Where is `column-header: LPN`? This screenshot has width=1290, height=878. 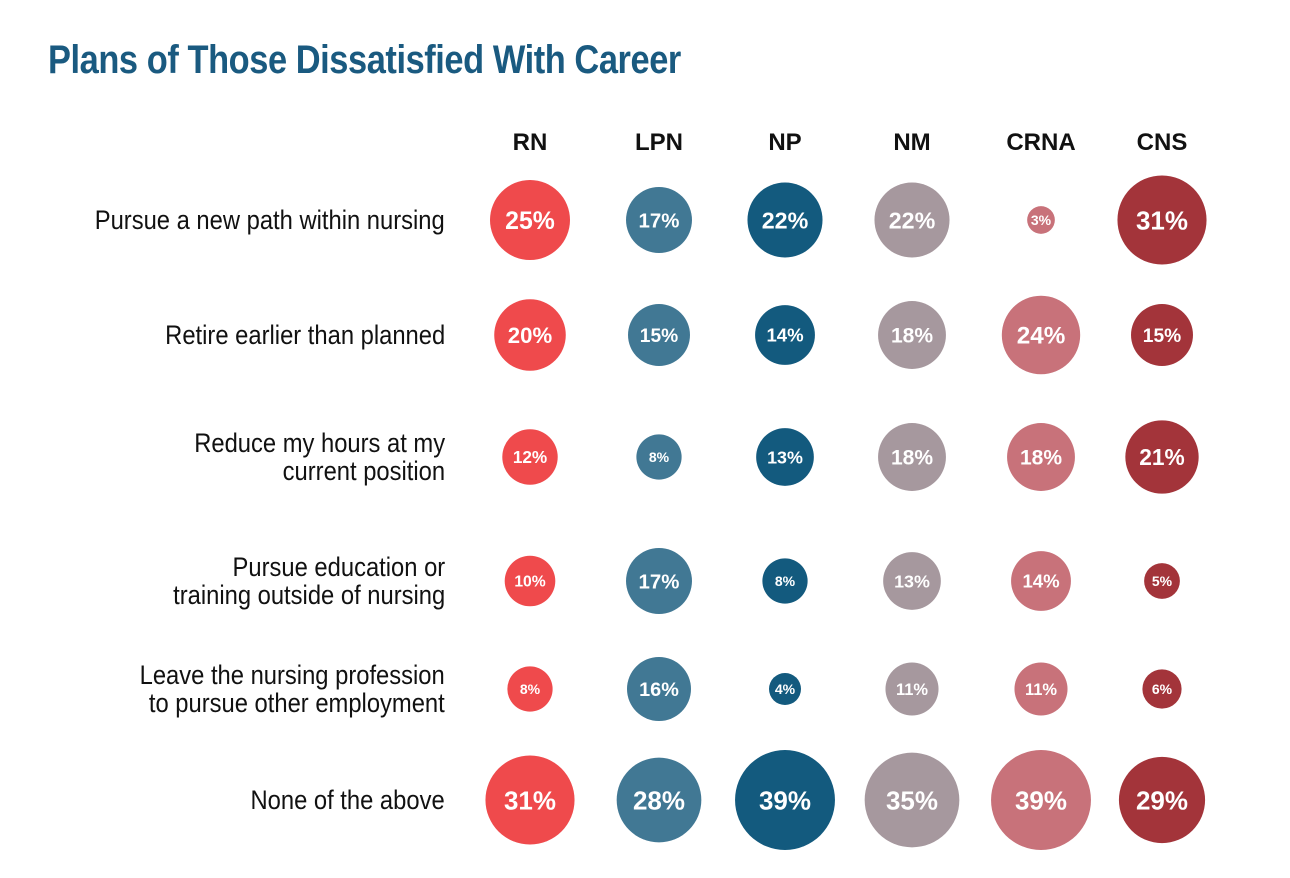
column-header: LPN is located at coordinates (659, 142).